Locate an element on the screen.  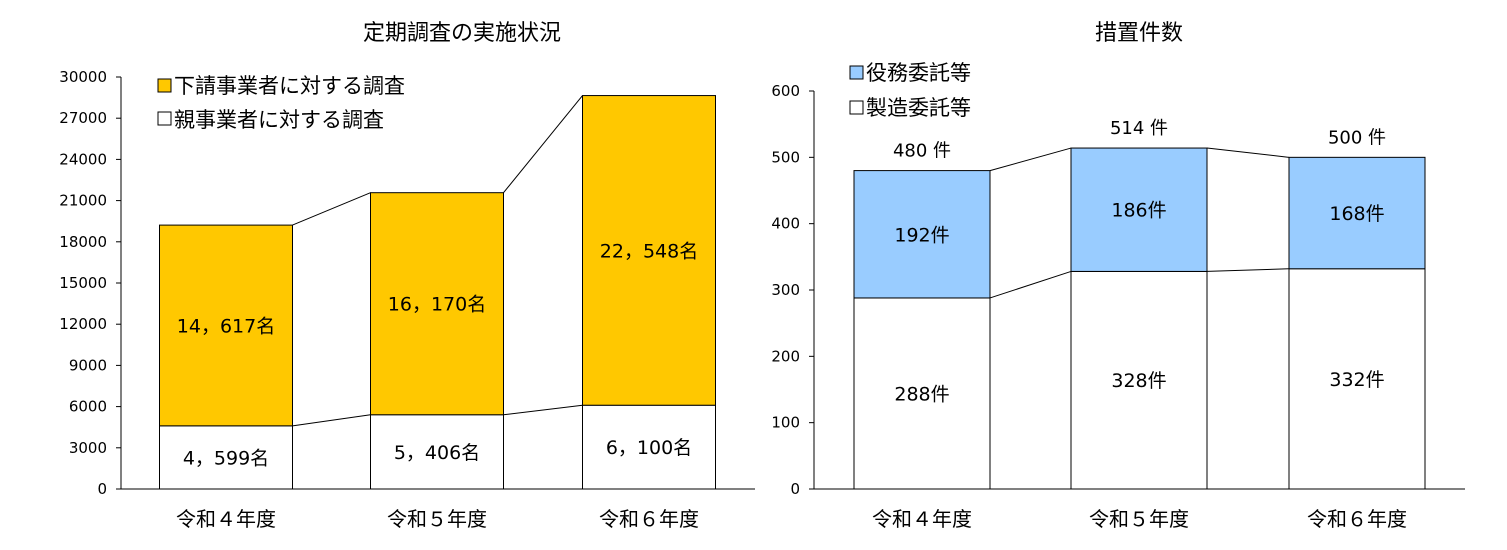
survey-chart-legend: 下請事業者に対する調査 親事業者に対する調査 is located at coordinates (281, 103).